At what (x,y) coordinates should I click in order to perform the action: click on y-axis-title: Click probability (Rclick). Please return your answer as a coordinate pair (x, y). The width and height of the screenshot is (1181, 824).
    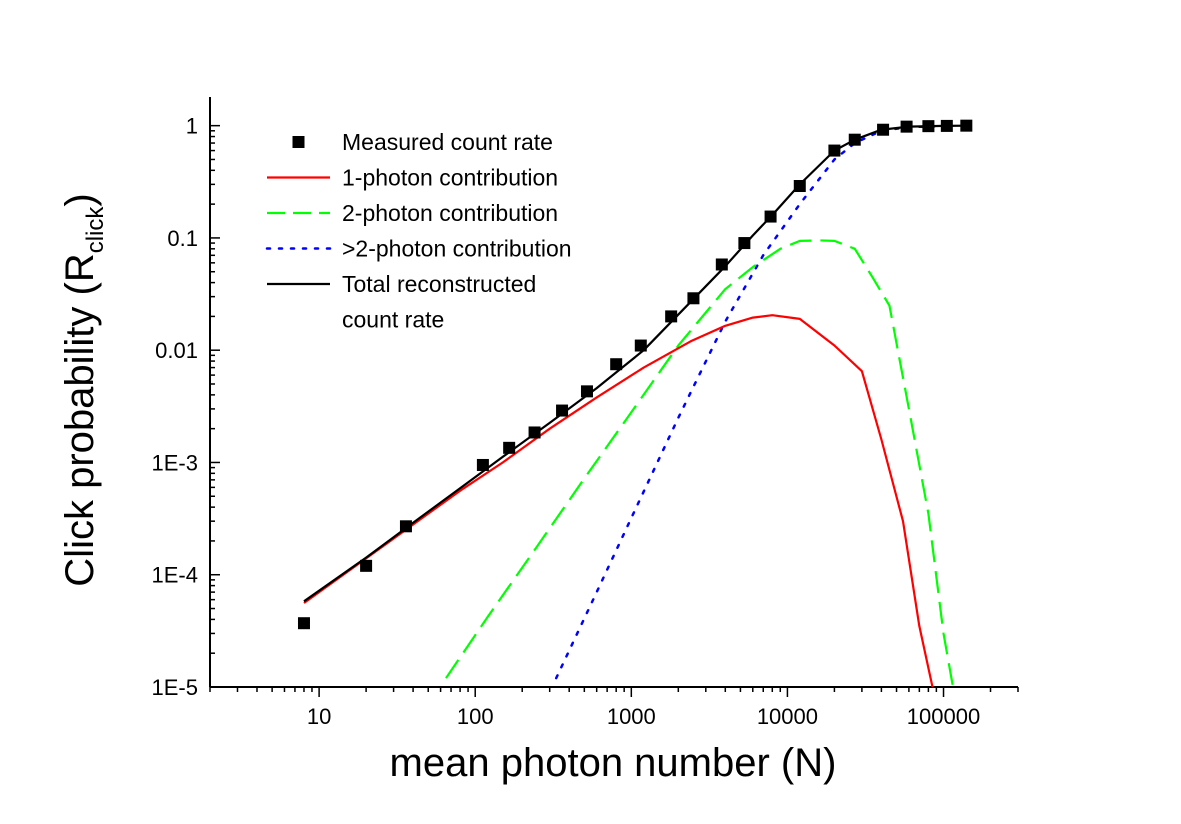
    Looking at the image, I should click on (83, 389).